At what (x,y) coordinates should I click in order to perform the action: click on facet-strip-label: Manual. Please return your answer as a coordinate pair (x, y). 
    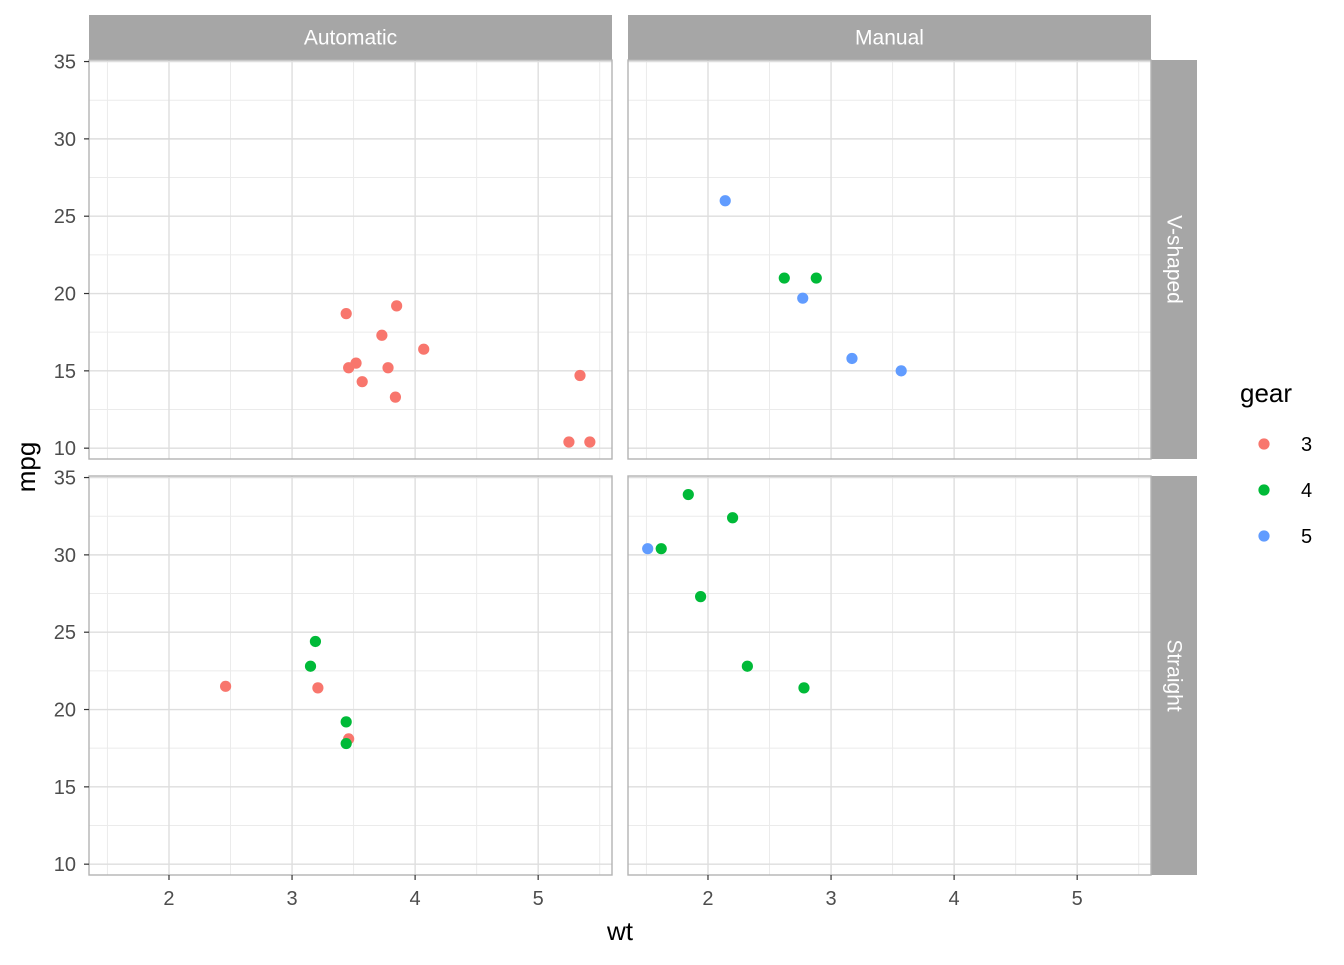
    Looking at the image, I should click on (889, 38).